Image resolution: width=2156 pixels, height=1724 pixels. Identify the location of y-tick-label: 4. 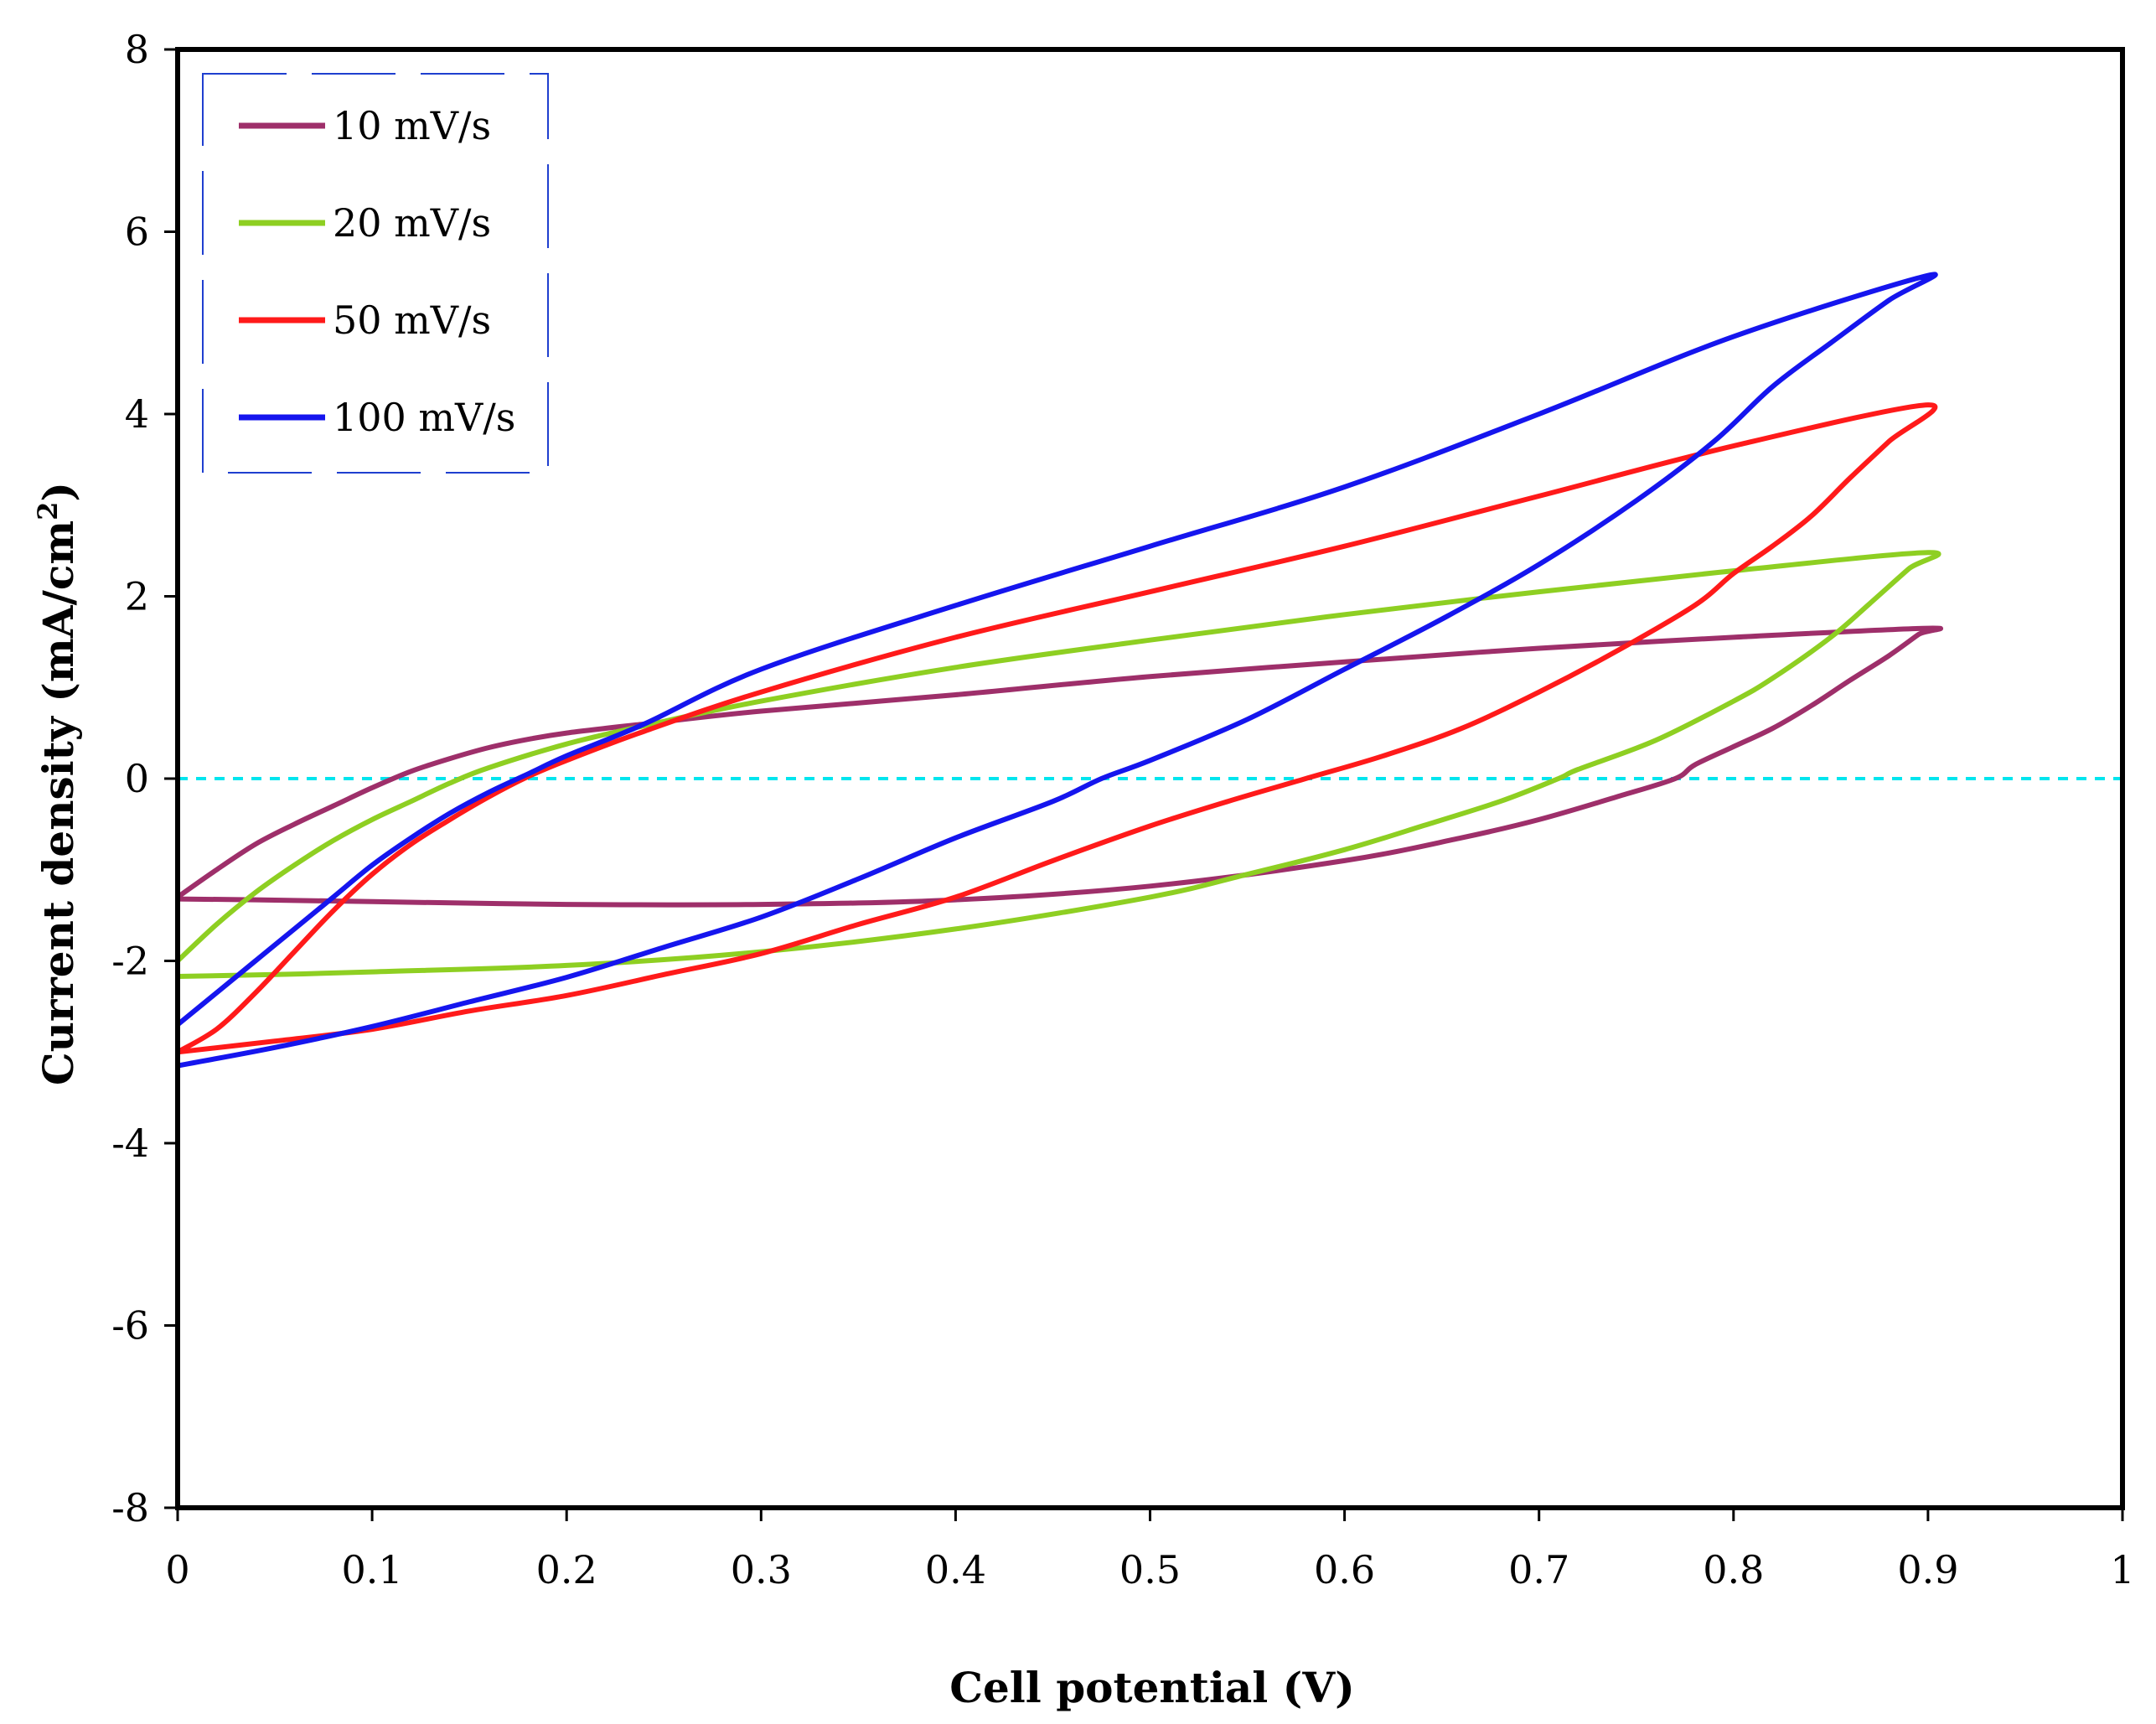
(137, 414).